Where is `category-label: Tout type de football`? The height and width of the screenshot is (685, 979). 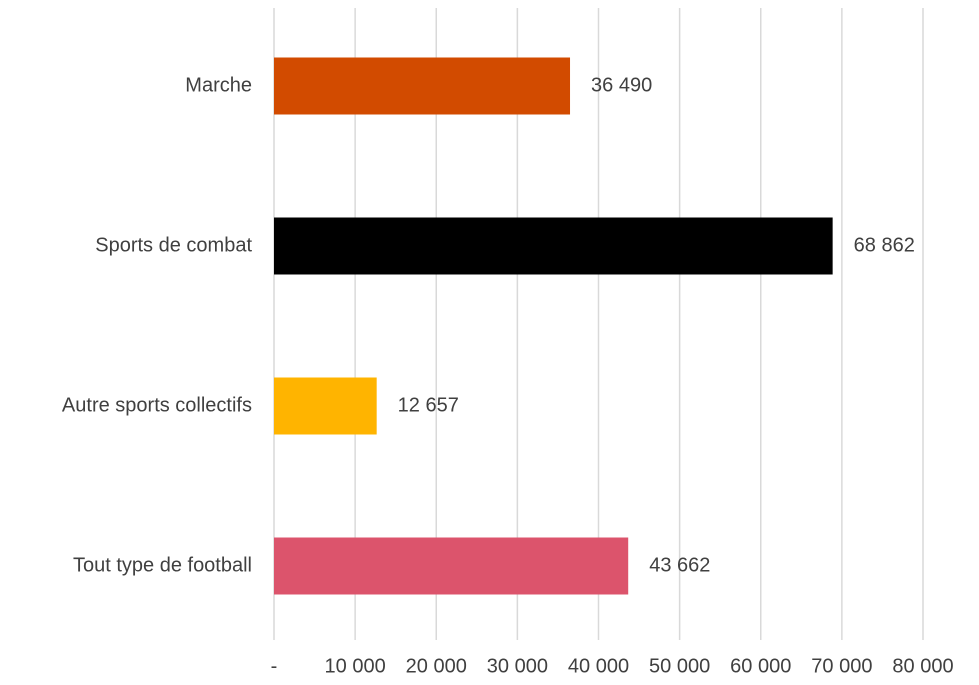
category-label: Tout type de football is located at coordinates (162, 565).